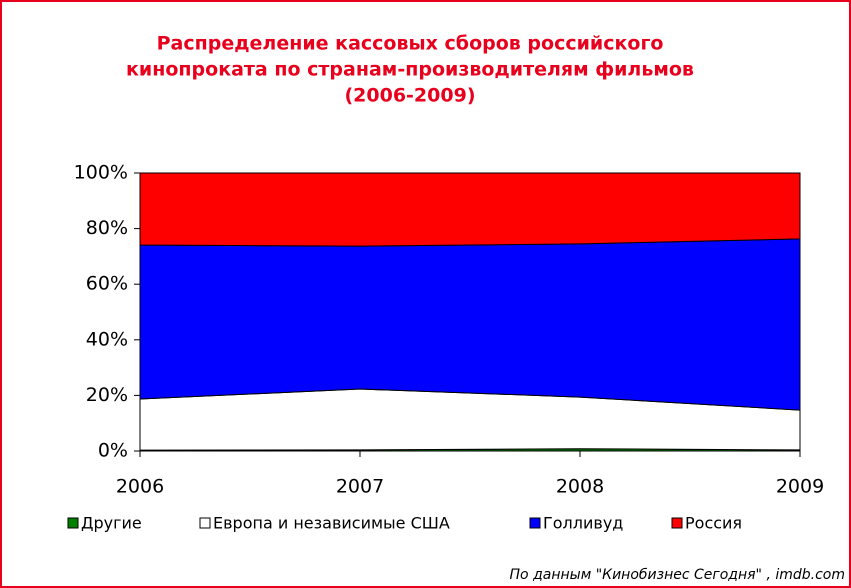 Image resolution: width=851 pixels, height=588 pixels. Describe the element at coordinates (580, 487) in the screenshot. I see `x-tick-label: 2008` at that location.